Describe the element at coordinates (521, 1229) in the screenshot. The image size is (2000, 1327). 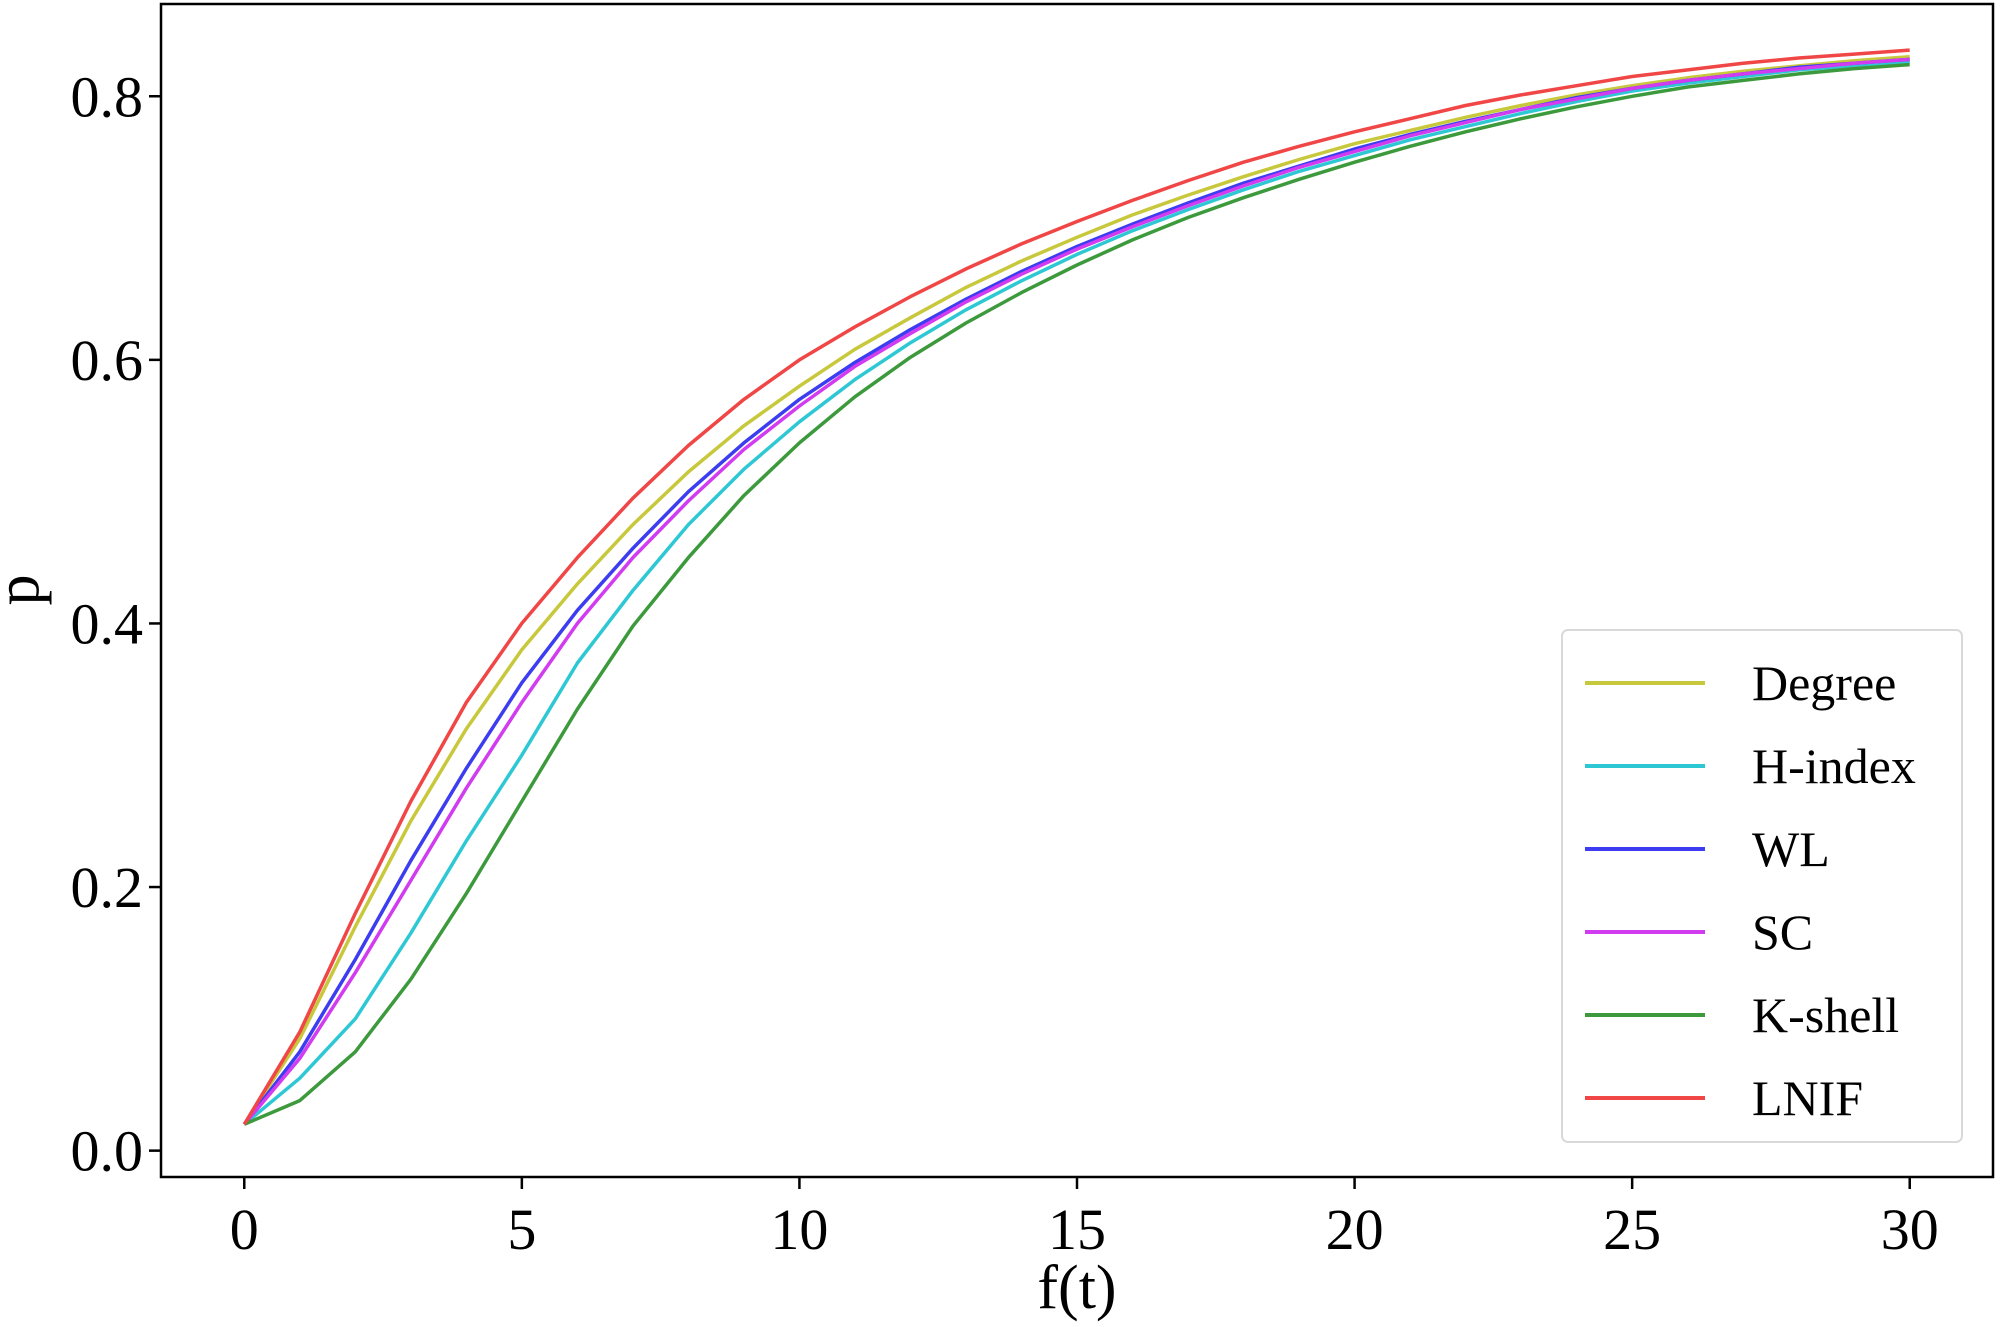
I see `x-tick-label: 5` at that location.